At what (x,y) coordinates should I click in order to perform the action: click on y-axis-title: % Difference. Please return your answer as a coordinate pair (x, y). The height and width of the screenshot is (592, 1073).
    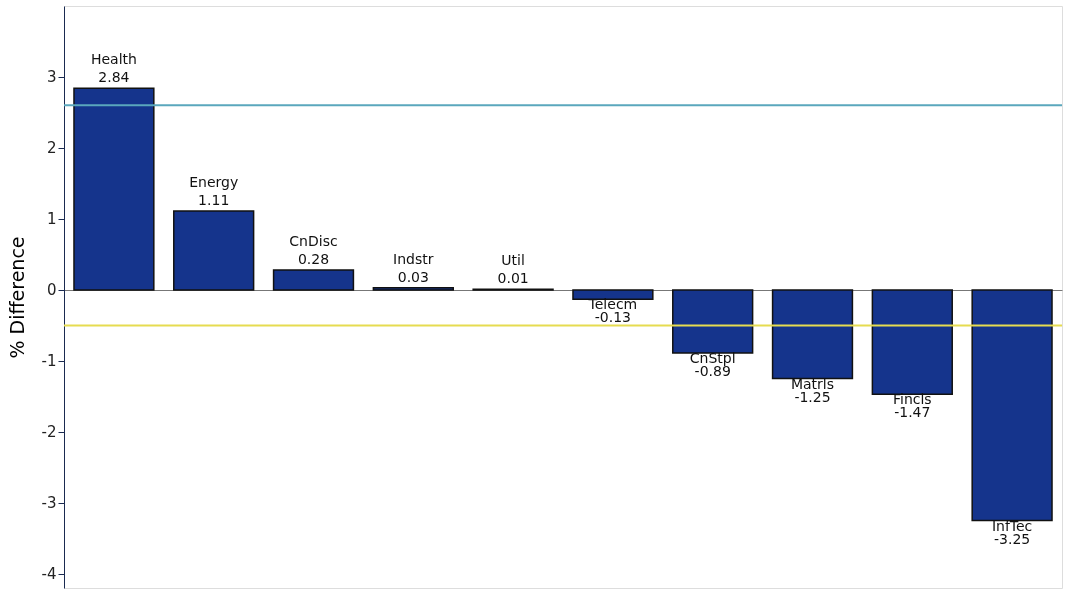
    Looking at the image, I should click on (16, 297).